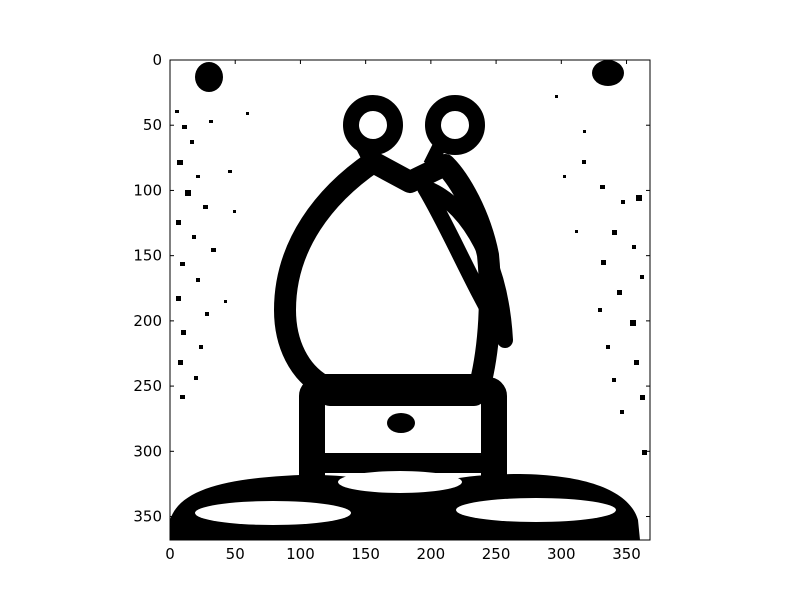  Describe the element at coordinates (561, 554) in the screenshot. I see `x-tick-label: 300` at that location.